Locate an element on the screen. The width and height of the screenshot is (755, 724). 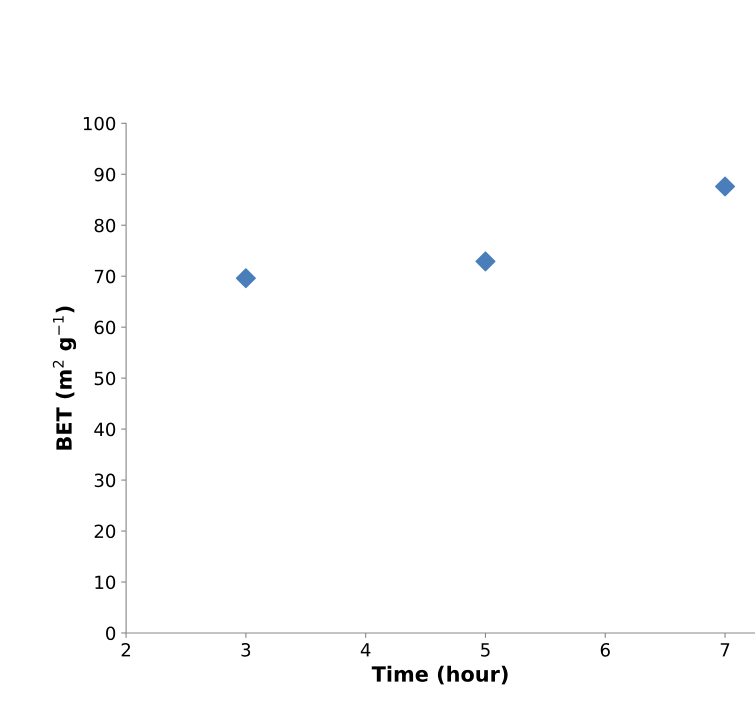
y-tick-label: 50 is located at coordinates (105, 379).